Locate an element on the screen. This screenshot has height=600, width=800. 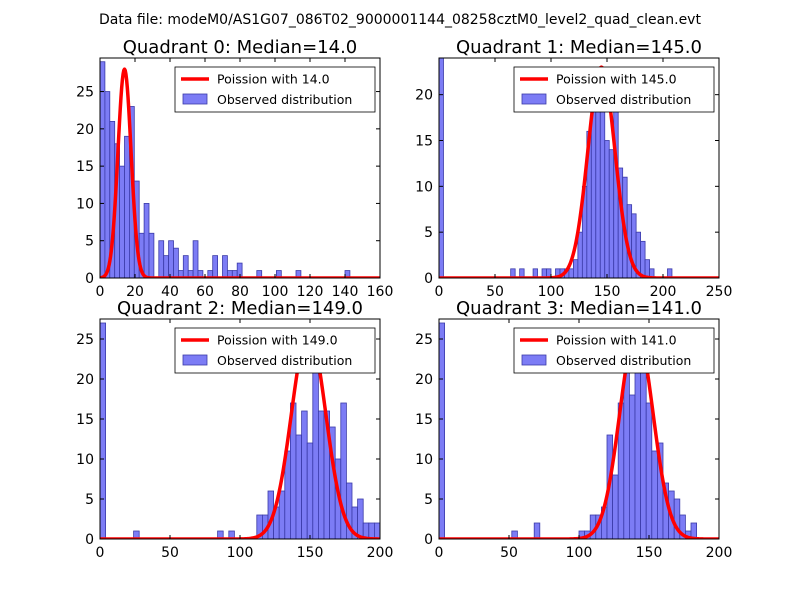
axes-frame is located at coordinates (579, 168).